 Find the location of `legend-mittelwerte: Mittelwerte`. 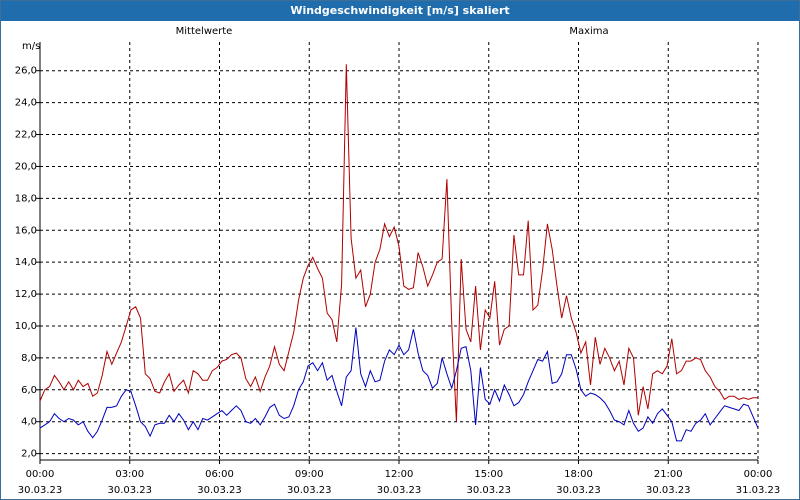

legend-mittelwerte: Mittelwerte is located at coordinates (204, 31).